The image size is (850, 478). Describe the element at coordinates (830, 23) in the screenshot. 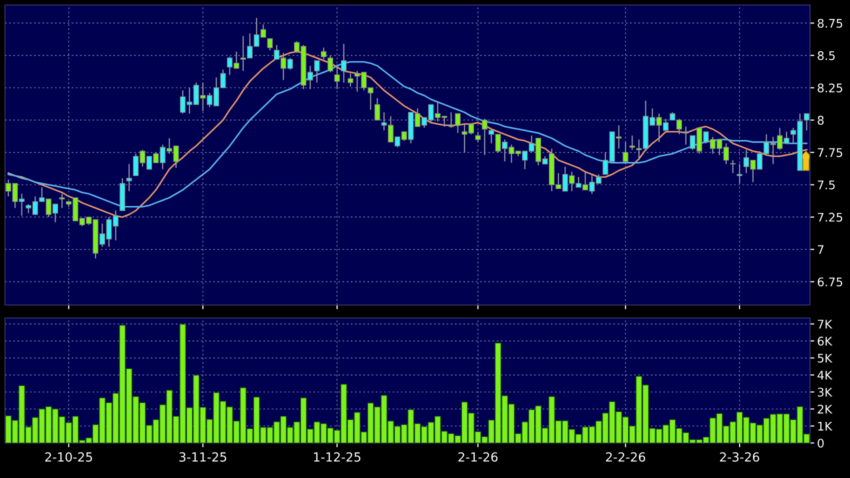

I see `y-tick-label: 8.75` at that location.